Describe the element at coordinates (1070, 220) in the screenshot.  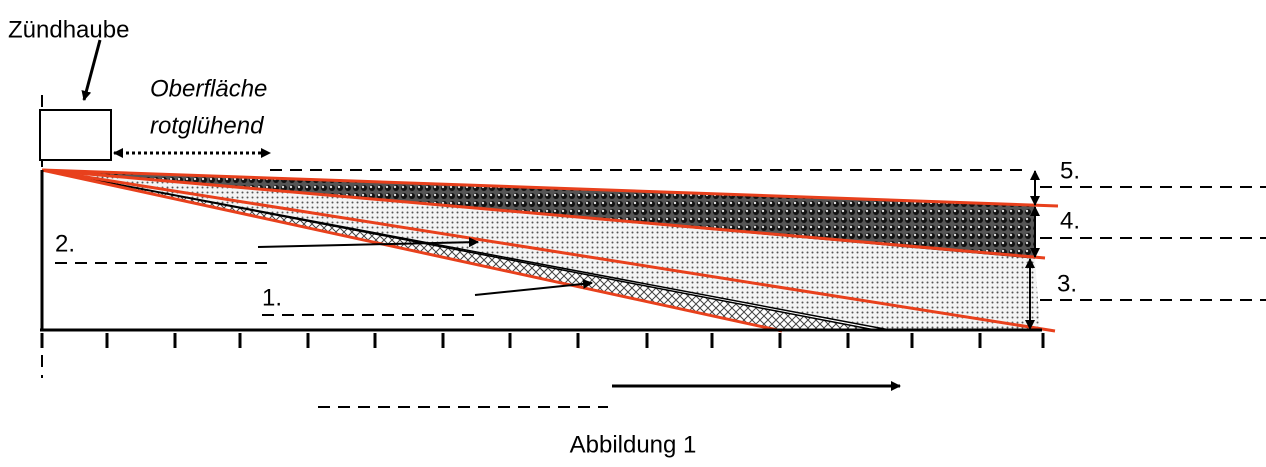
I see `label: 4.` at that location.